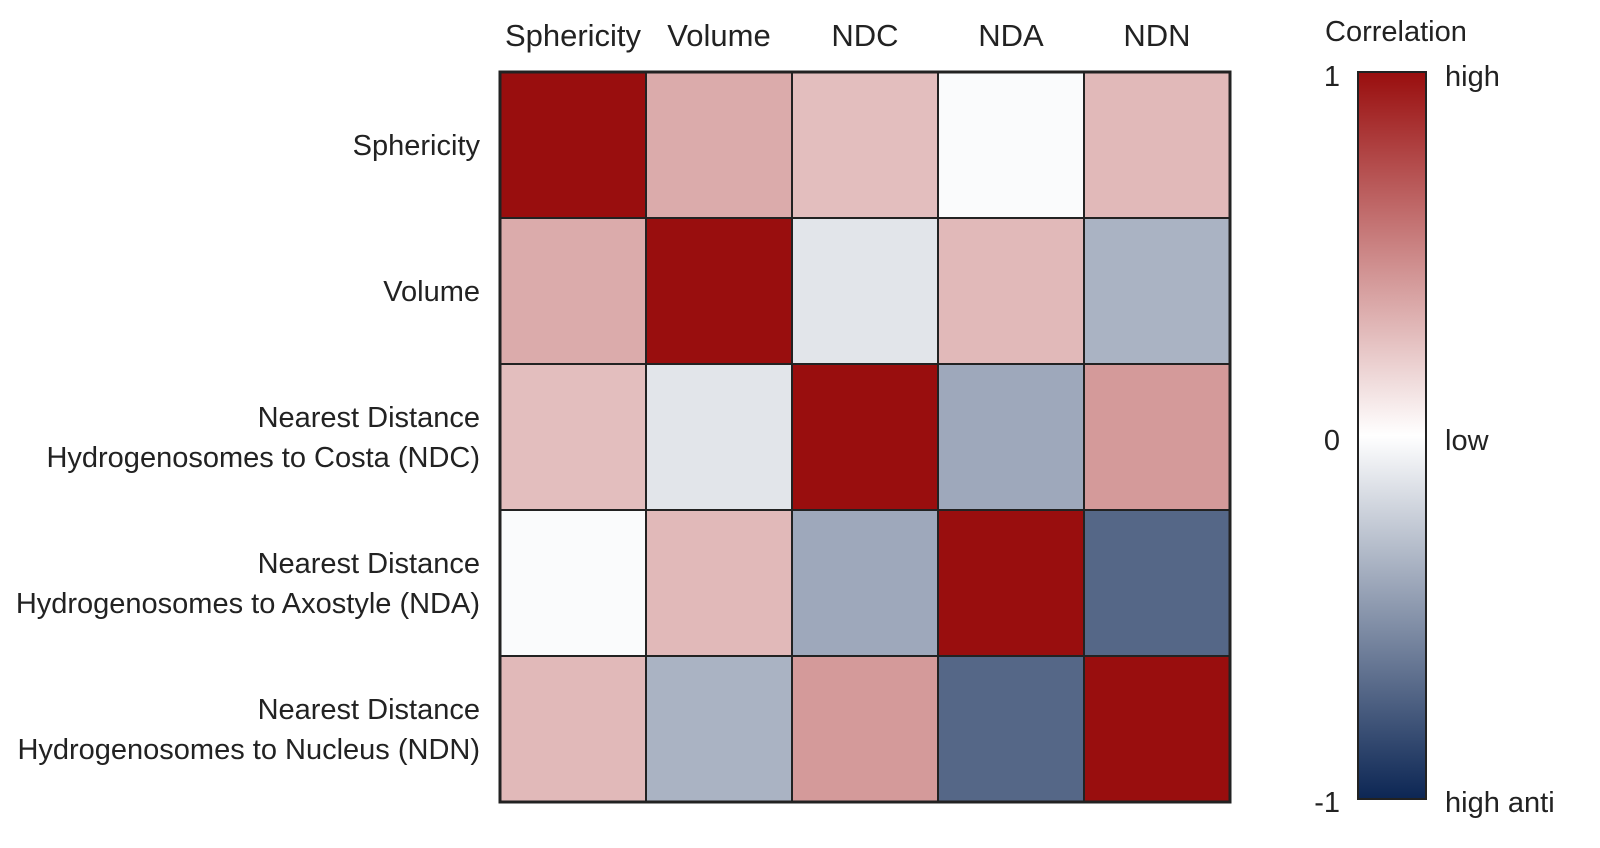  What do you see at coordinates (431, 292) in the screenshot?
I see `row-label-1-line-0: Volume` at bounding box center [431, 292].